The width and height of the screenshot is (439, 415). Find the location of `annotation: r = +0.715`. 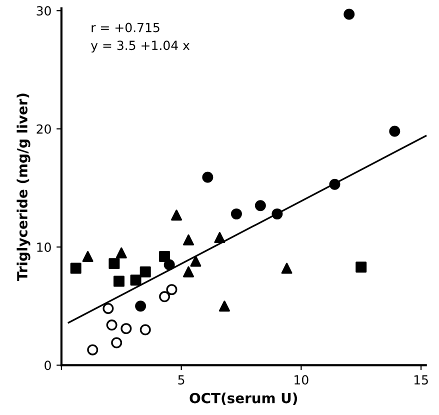

annotation: r = +0.715 is located at coordinates (126, 27).